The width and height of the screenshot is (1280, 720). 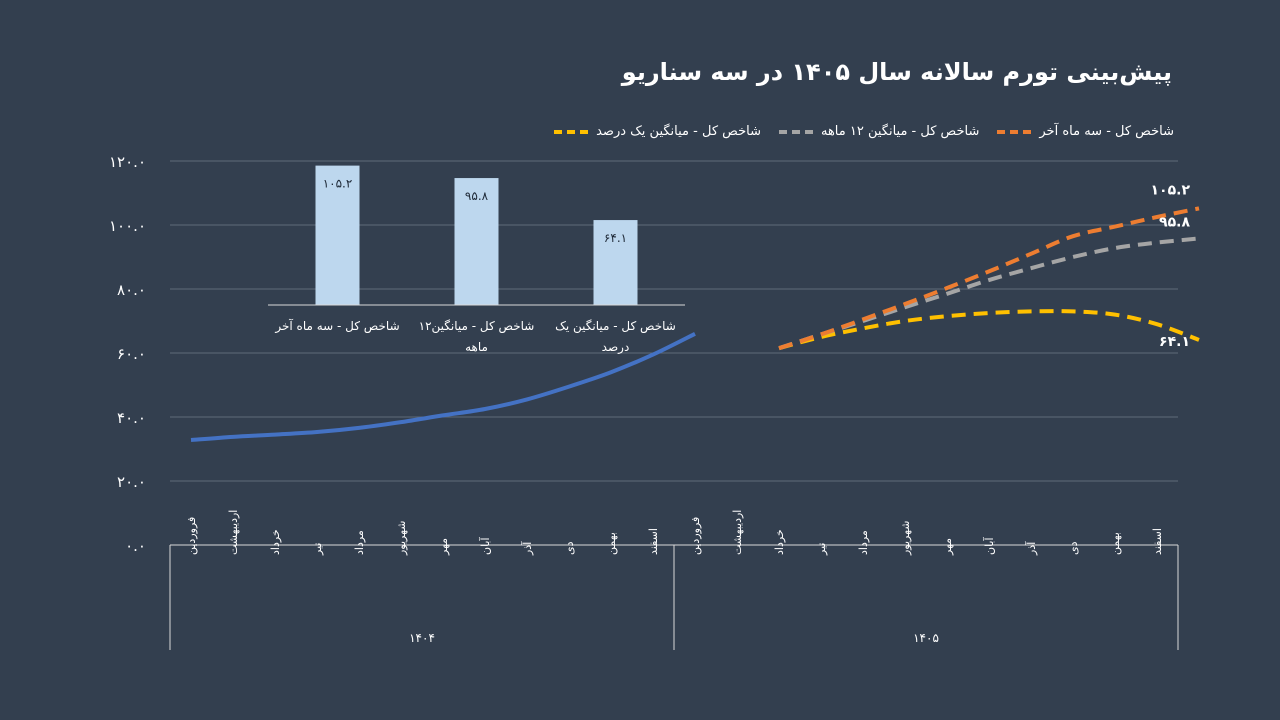 I want to click on legend-swatch-orange, so click(x=1014, y=131).